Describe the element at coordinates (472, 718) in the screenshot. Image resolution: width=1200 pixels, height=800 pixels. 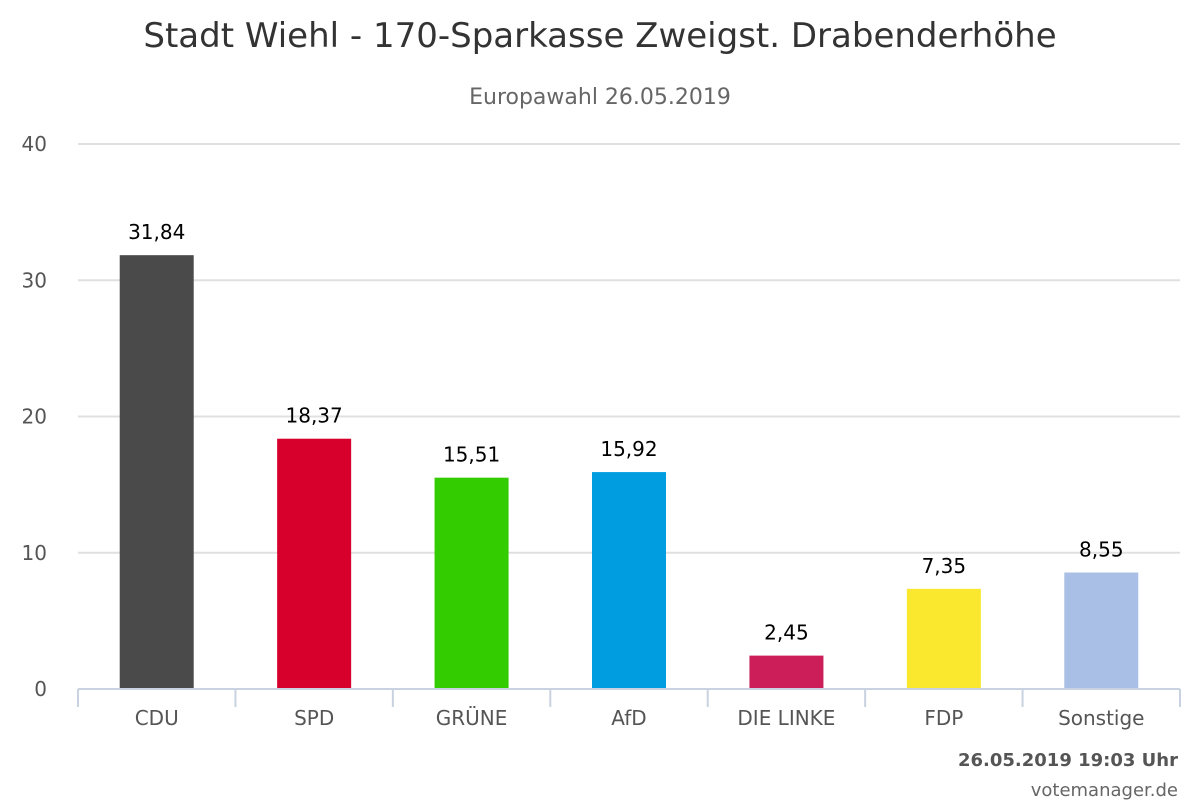
I see `x-tick-label: GRÜNE` at that location.